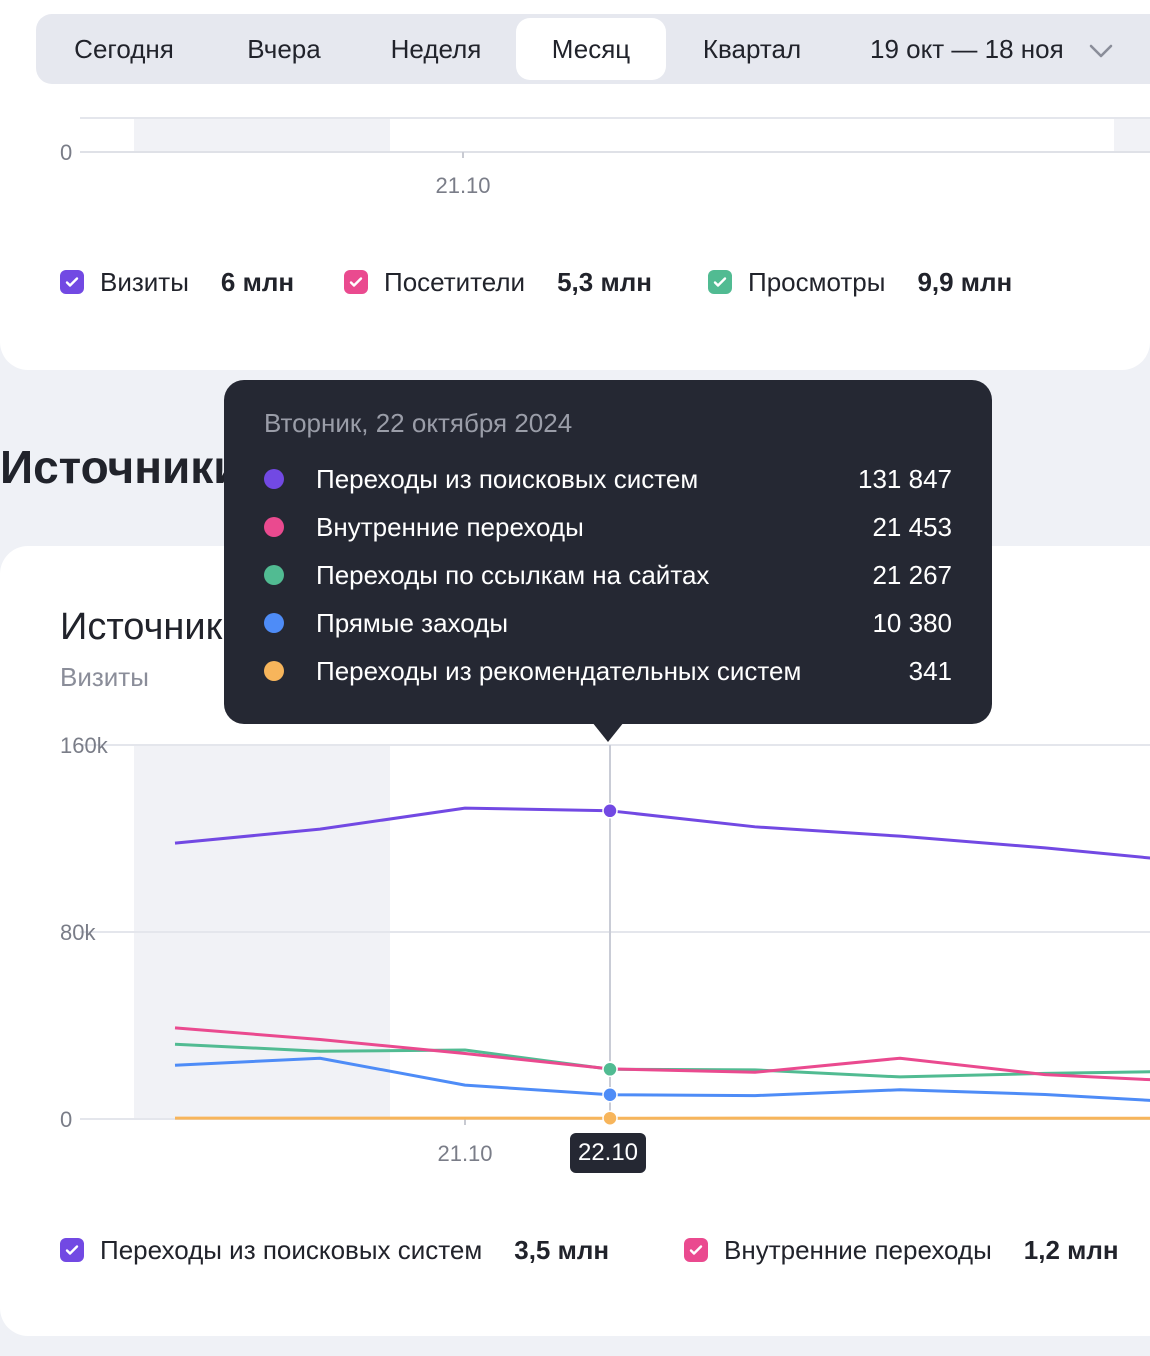 Image resolution: width=1150 pixels, height=1356 pixels. What do you see at coordinates (104, 677) in the screenshot?
I see `chart-subtitle: Визиты` at bounding box center [104, 677].